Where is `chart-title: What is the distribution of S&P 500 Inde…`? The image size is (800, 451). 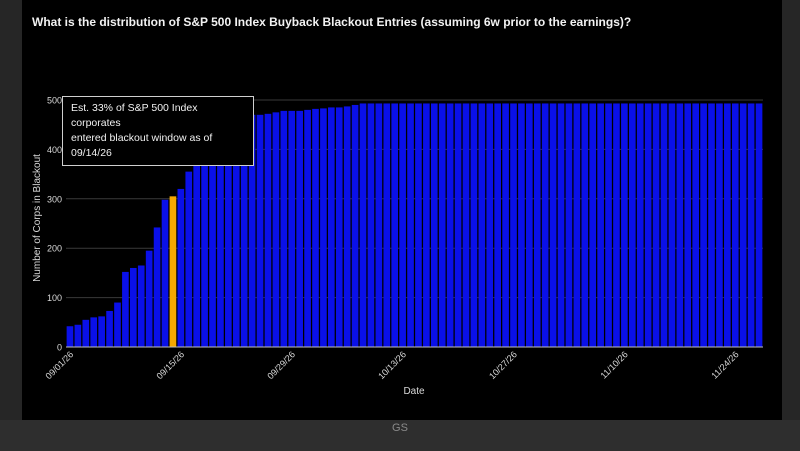 chart-title: What is the distribution of S&P 500 Inde… is located at coordinates (332, 22).